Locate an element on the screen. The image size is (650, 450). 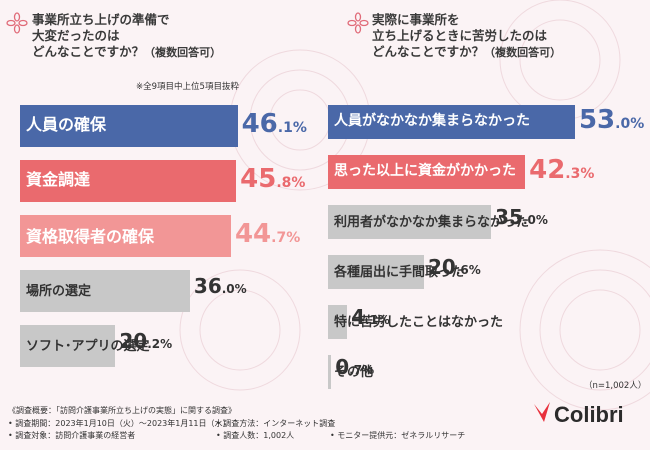
value-decimal: .3% is located at coordinates (580, 174).